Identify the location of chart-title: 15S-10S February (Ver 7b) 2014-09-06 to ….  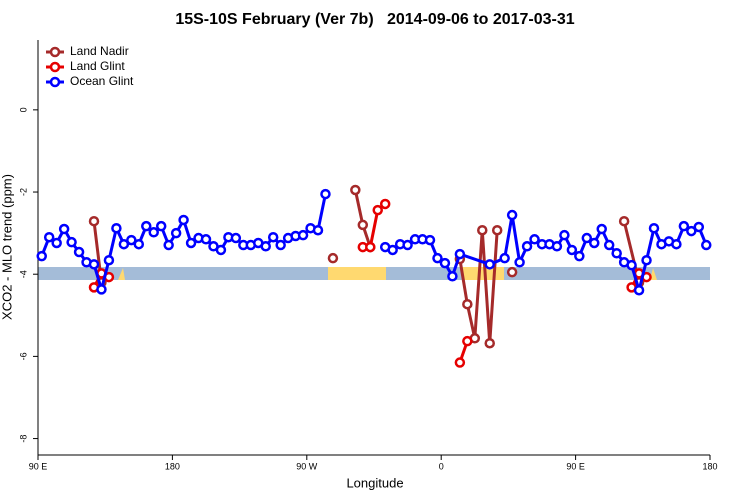
(374, 19).